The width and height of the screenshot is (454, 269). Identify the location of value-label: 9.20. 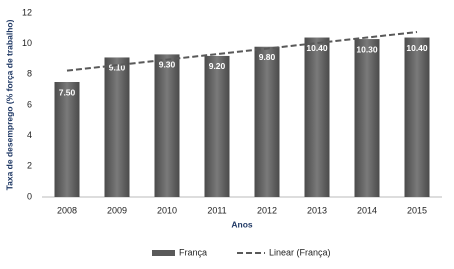
(217, 66).